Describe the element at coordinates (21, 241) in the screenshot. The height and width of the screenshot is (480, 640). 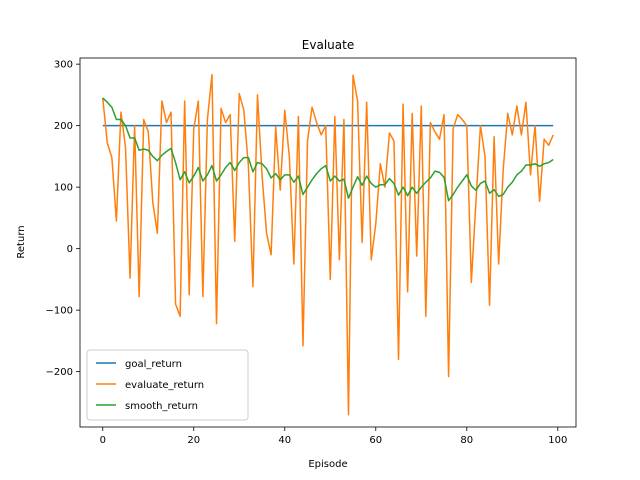
I see `y-axis-label: Return` at that location.